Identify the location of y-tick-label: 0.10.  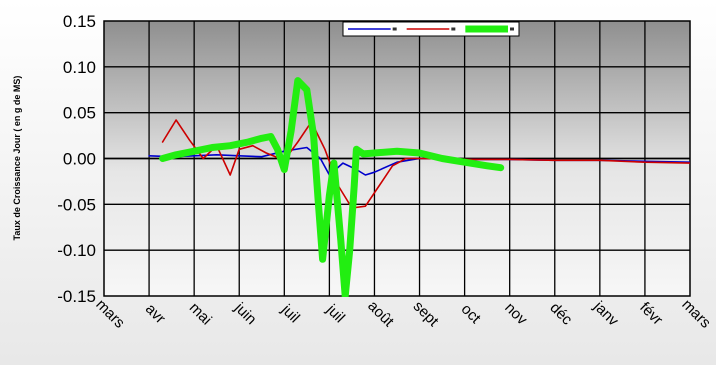
(79, 67).